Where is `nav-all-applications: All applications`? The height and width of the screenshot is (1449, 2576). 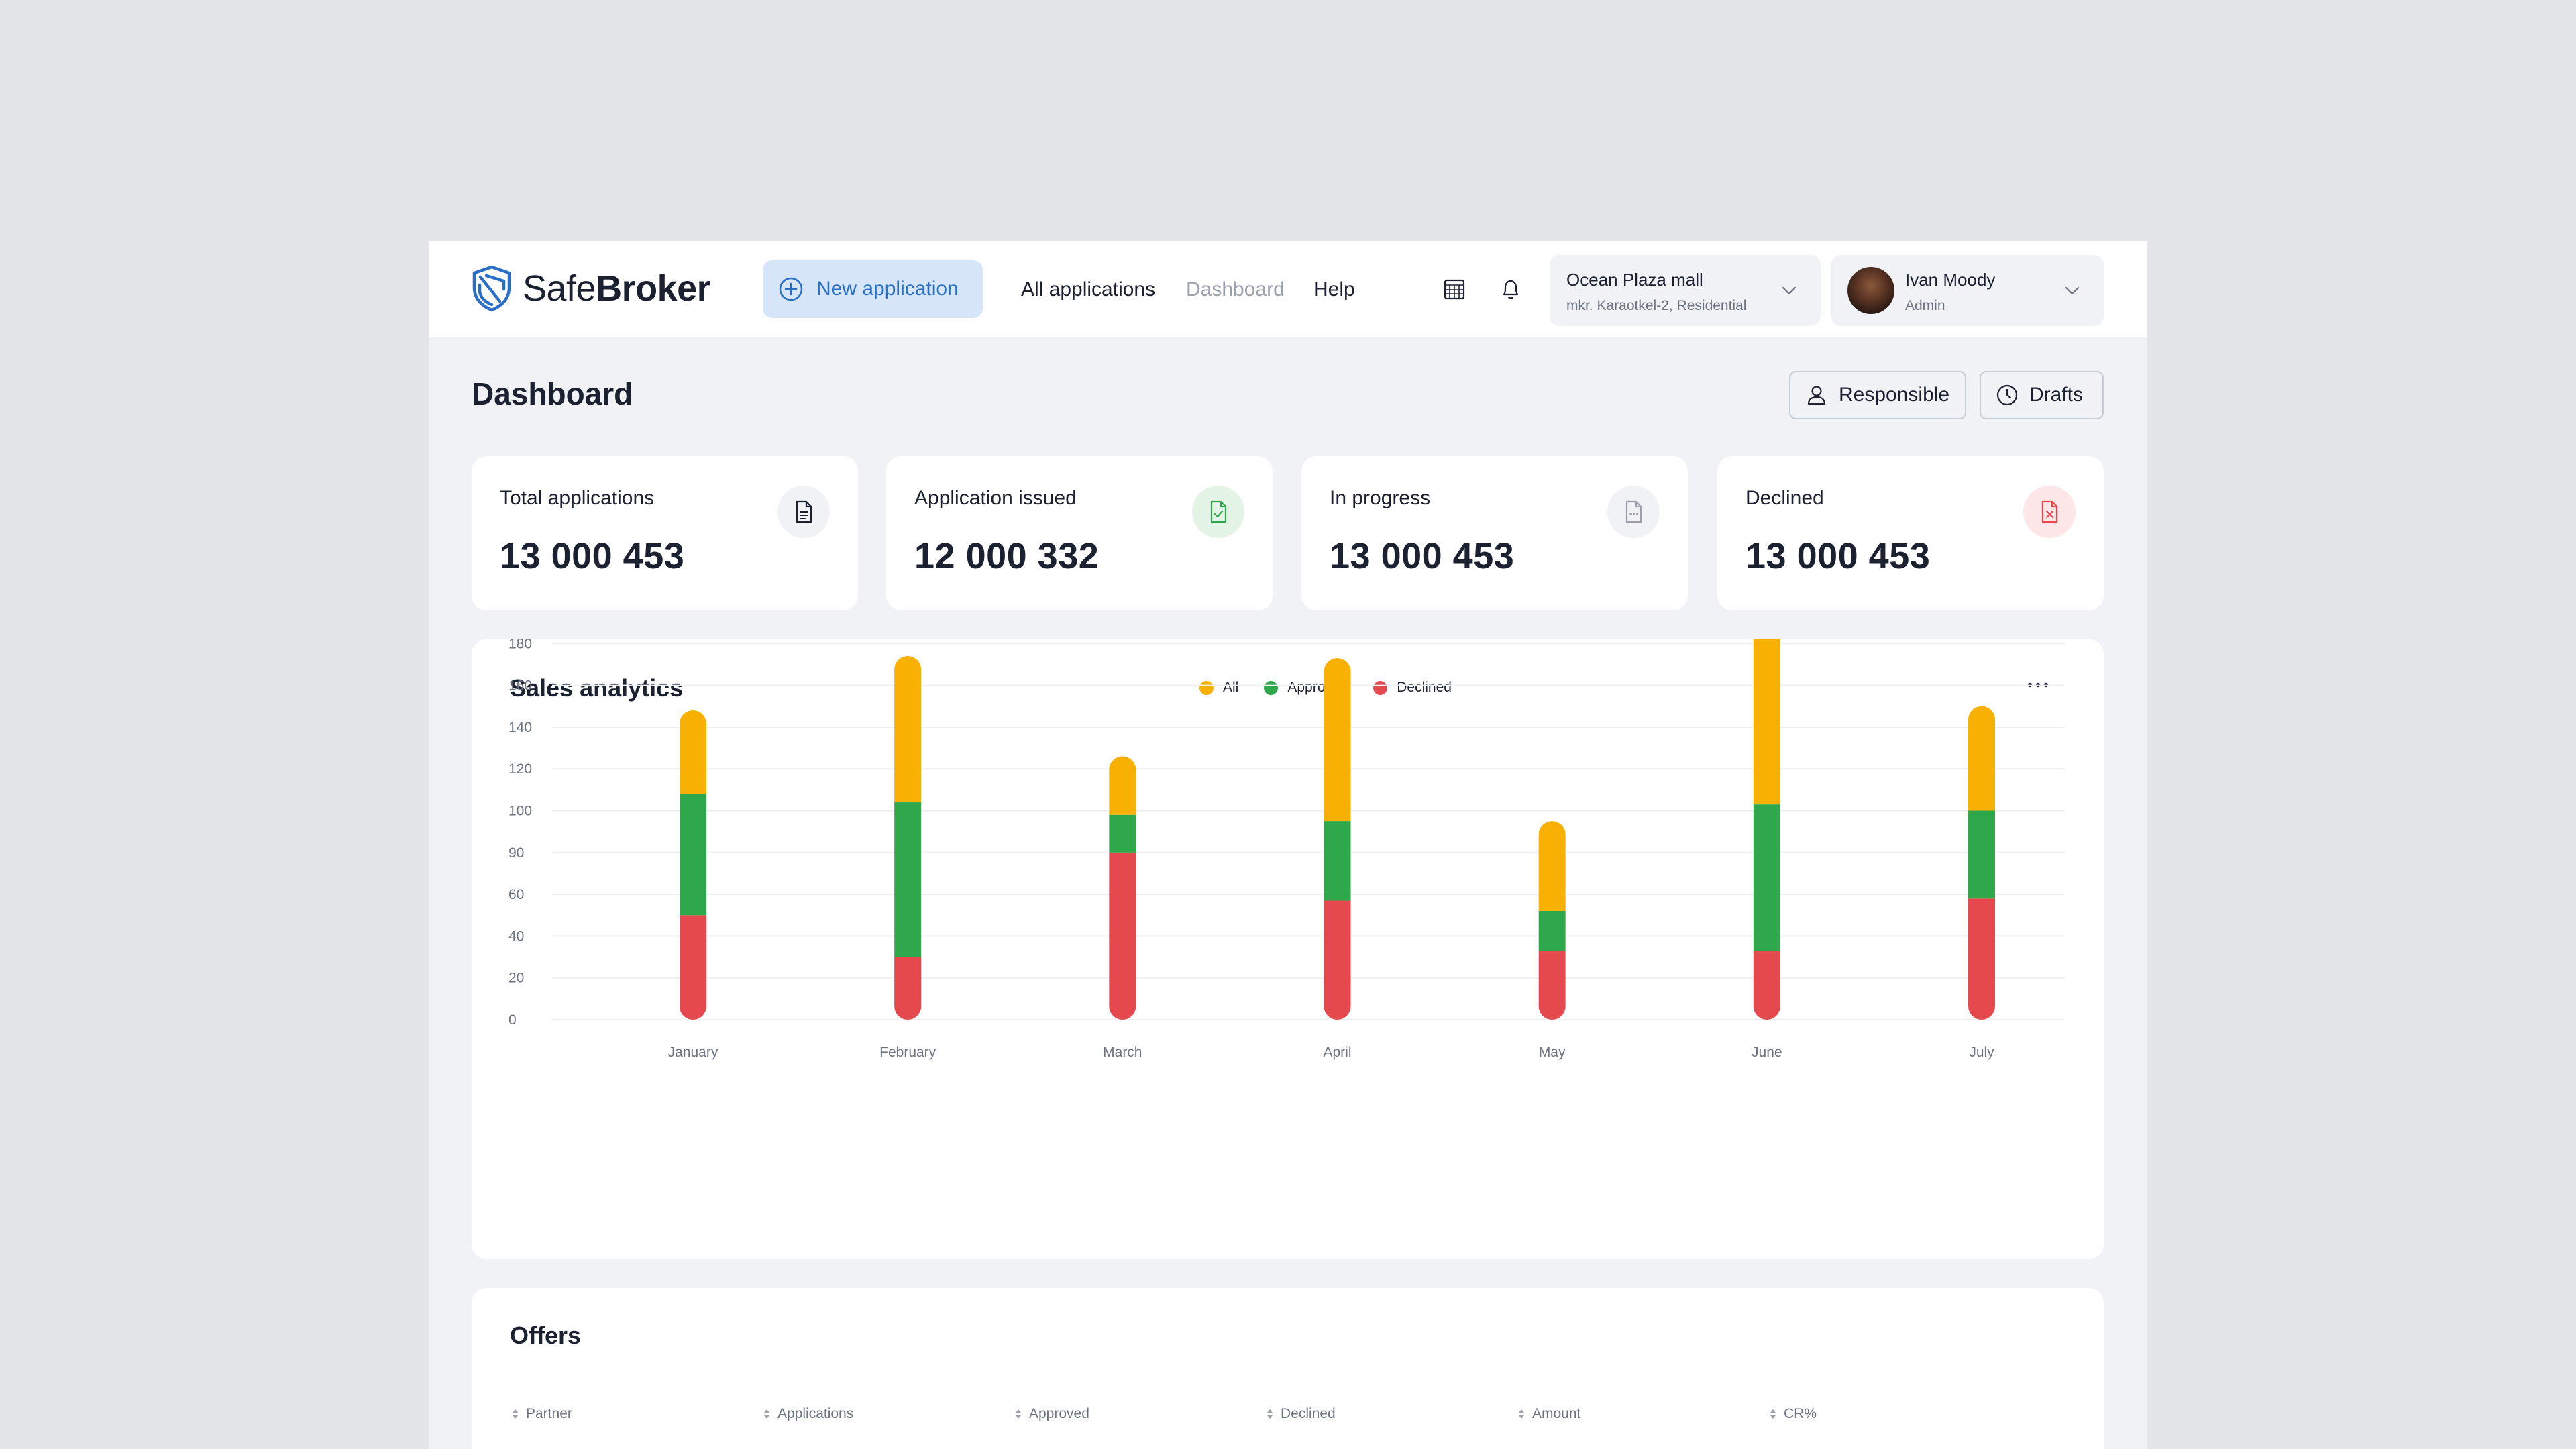 nav-all-applications: All applications is located at coordinates (1088, 289).